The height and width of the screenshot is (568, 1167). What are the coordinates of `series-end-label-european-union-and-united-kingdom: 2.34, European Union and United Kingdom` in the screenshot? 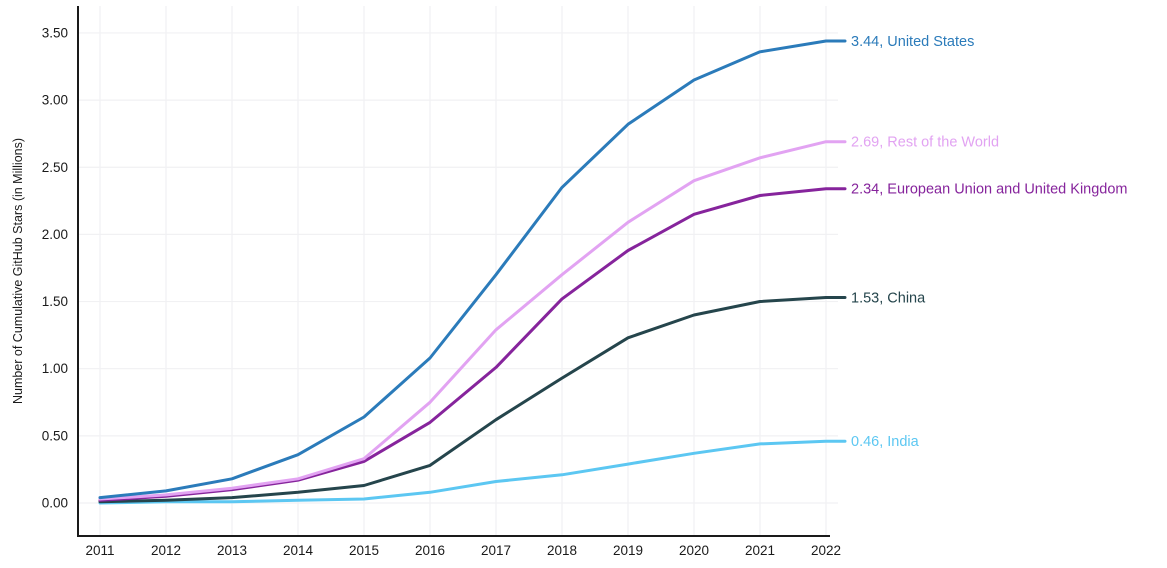 It's located at (989, 190).